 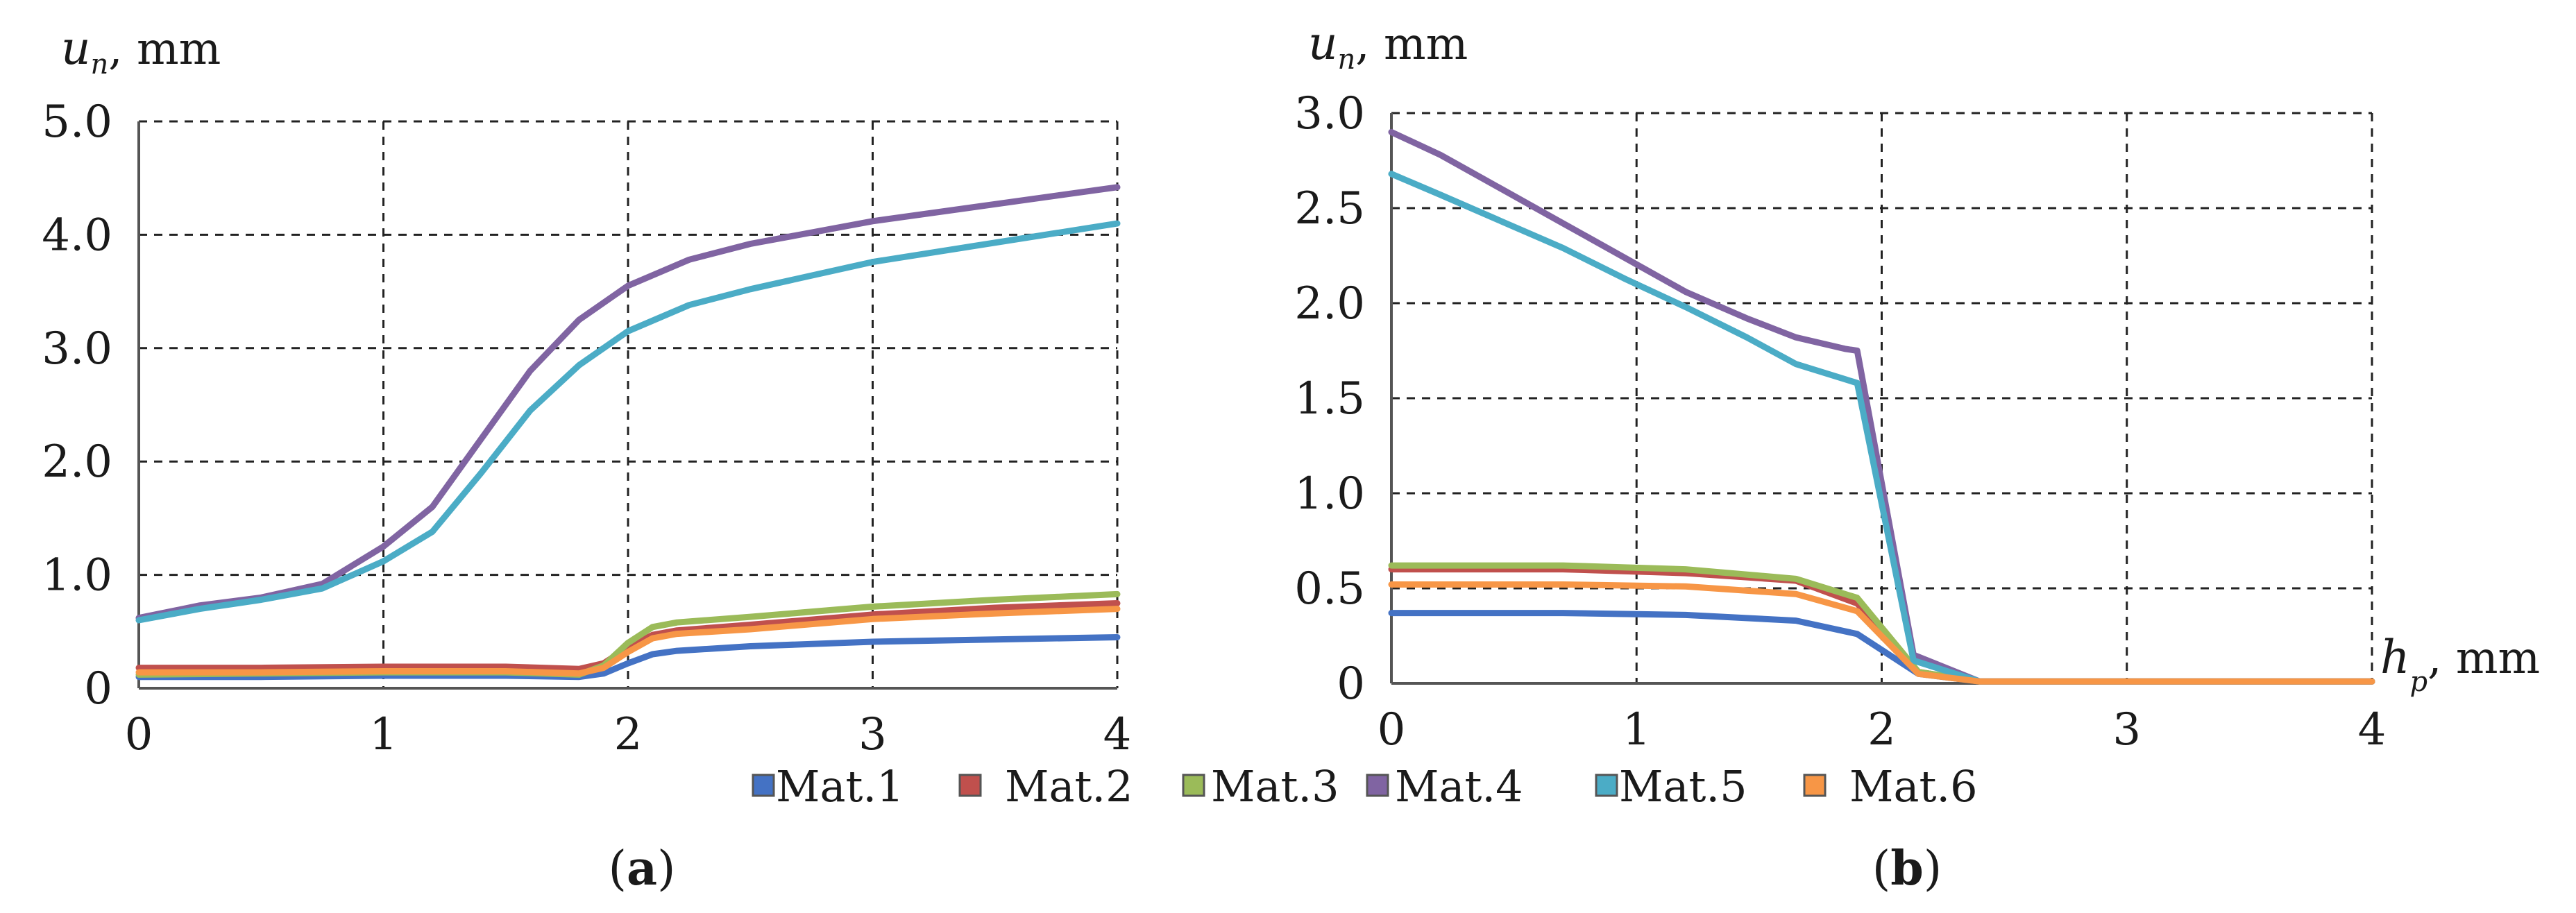 I want to click on y-tick-label: 2.5, so click(x=1330, y=209).